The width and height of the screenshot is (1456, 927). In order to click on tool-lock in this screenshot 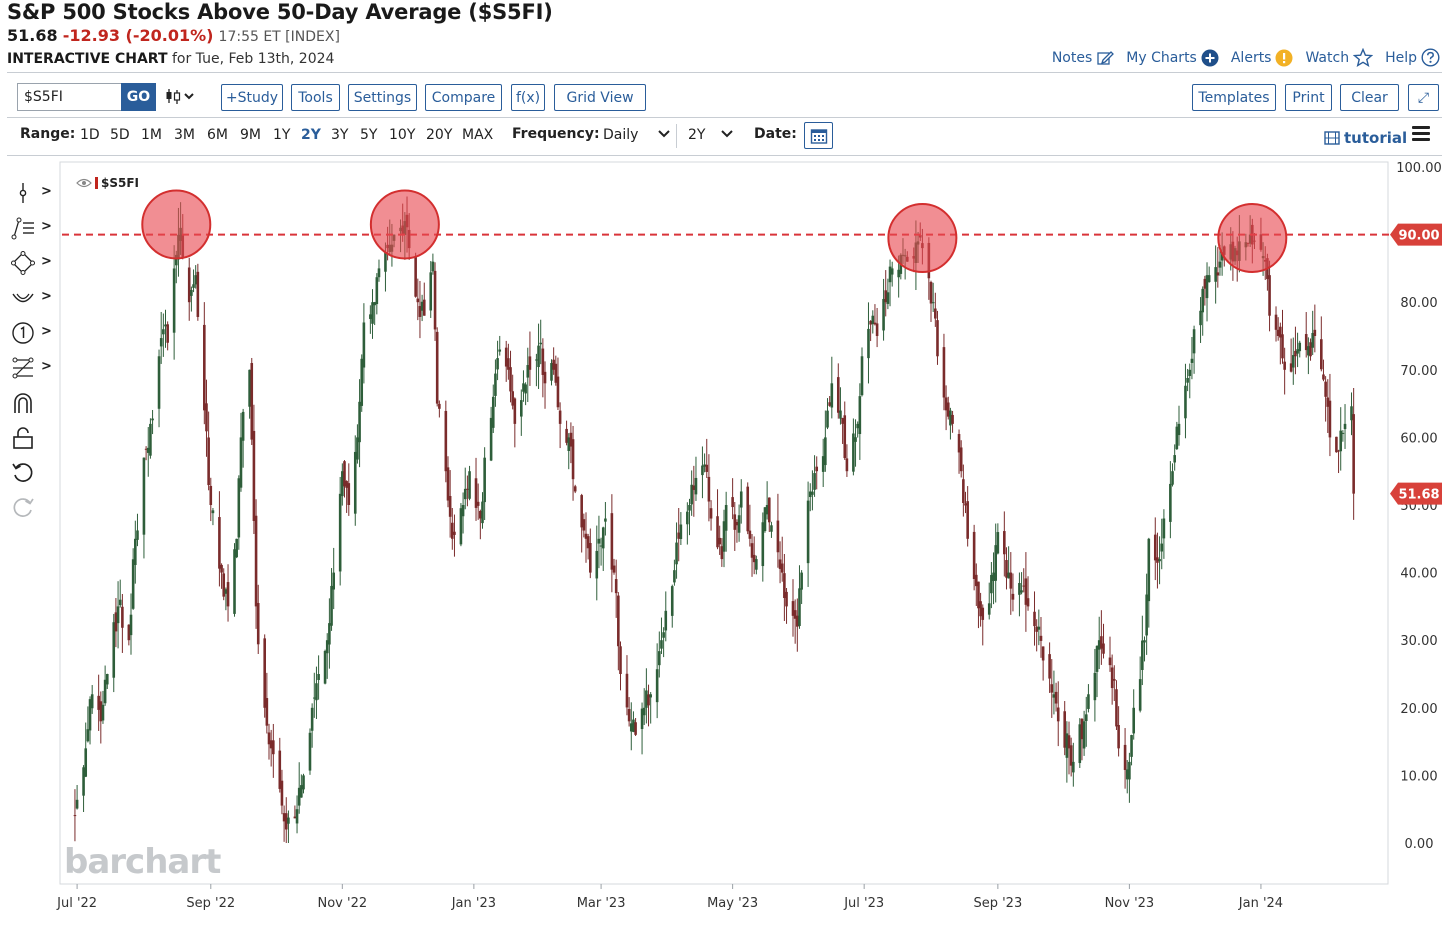, I will do `click(33, 438)`.